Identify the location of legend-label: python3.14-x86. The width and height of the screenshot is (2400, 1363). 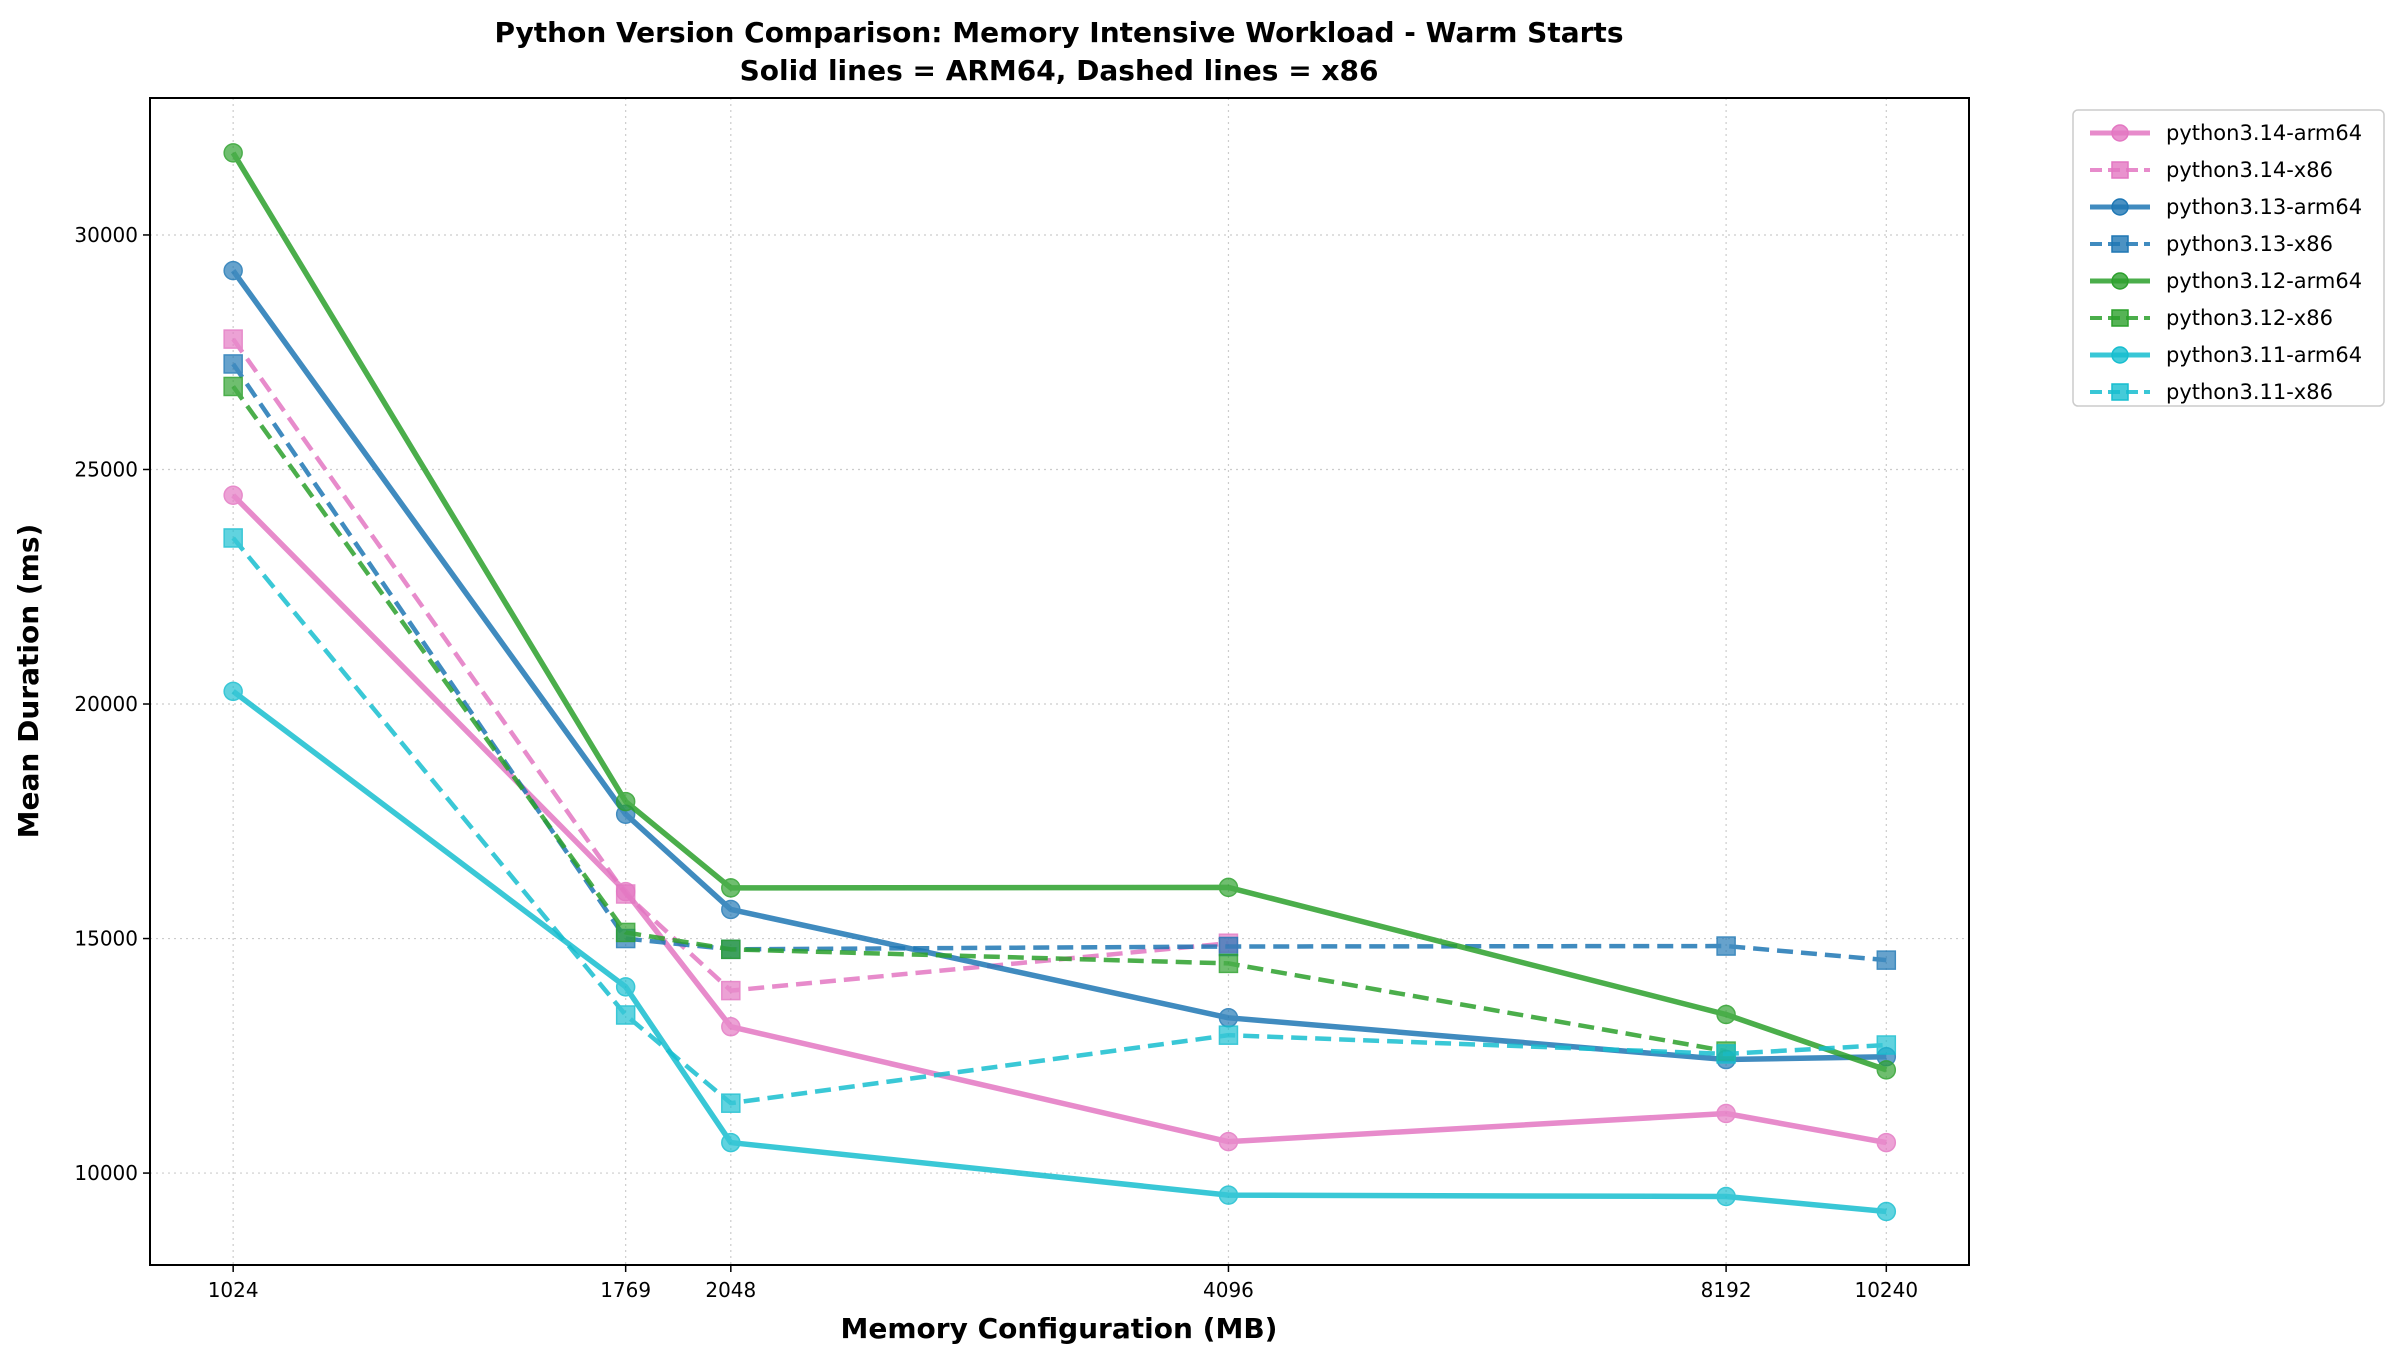
(2249, 170).